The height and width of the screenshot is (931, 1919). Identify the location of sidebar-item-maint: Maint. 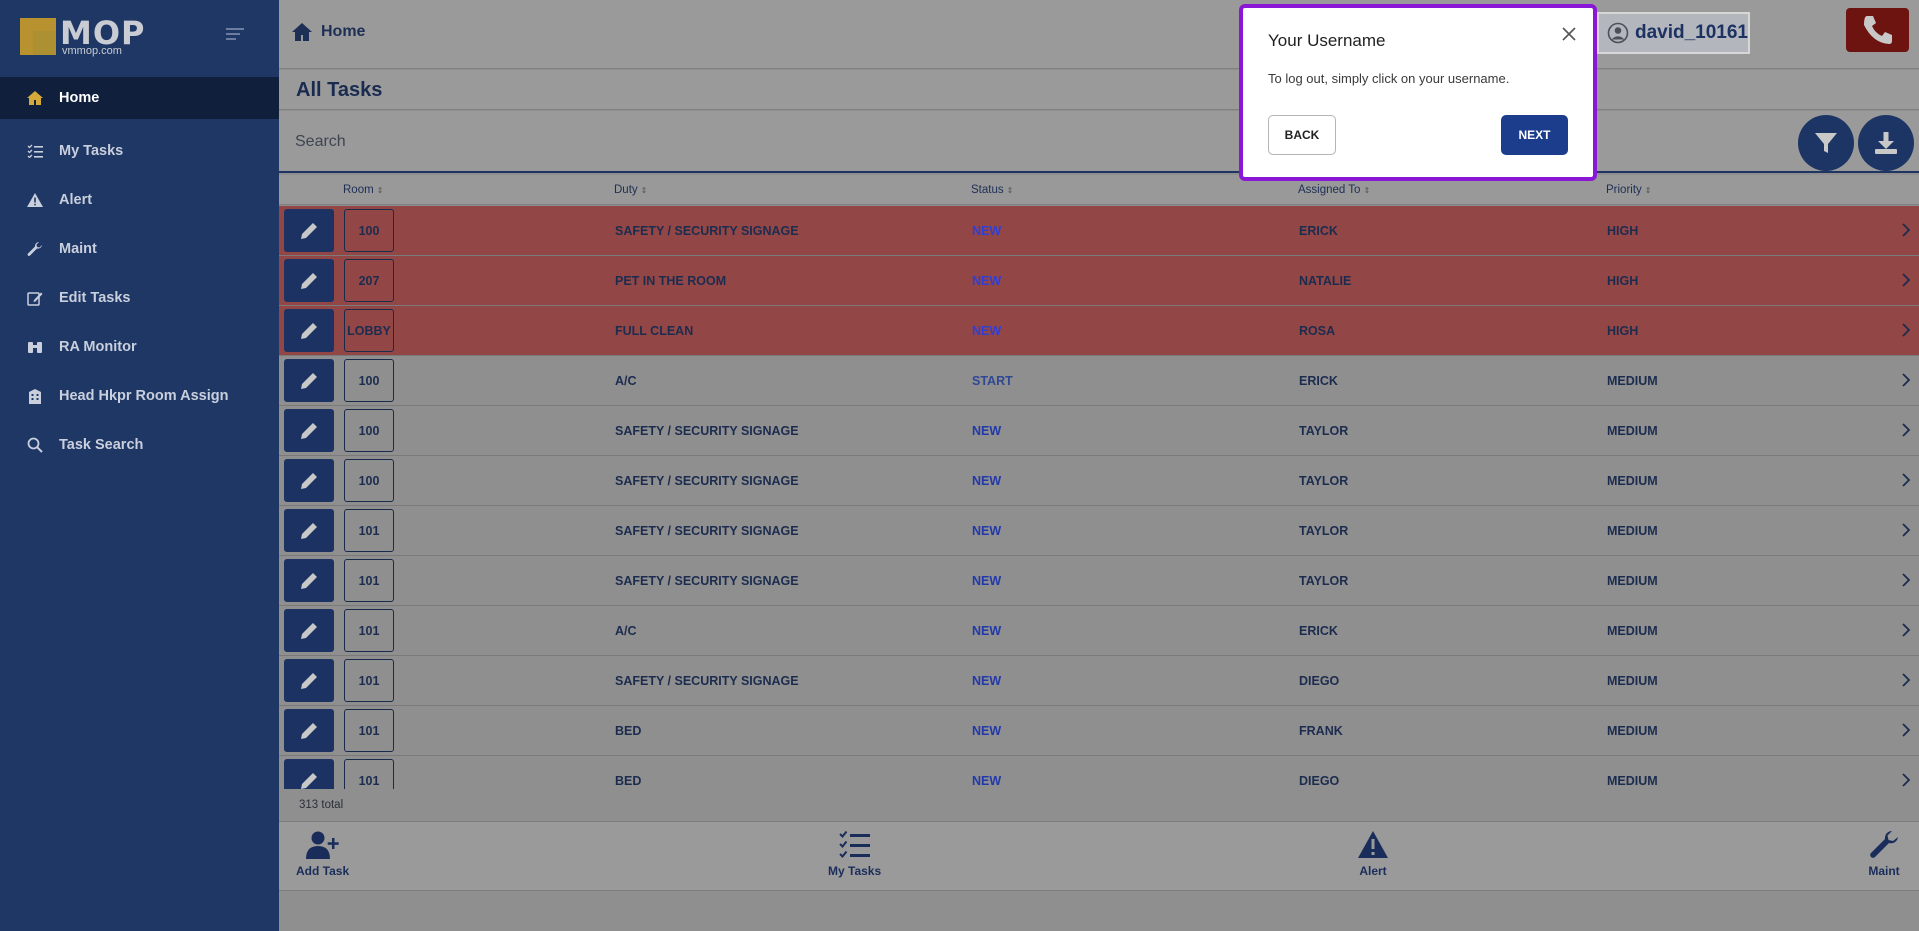
(139, 248).